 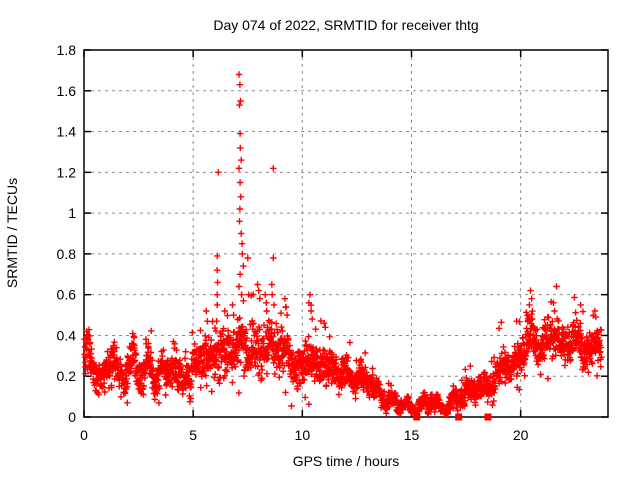 I want to click on y-tick-label: 1.8, so click(x=67, y=50).